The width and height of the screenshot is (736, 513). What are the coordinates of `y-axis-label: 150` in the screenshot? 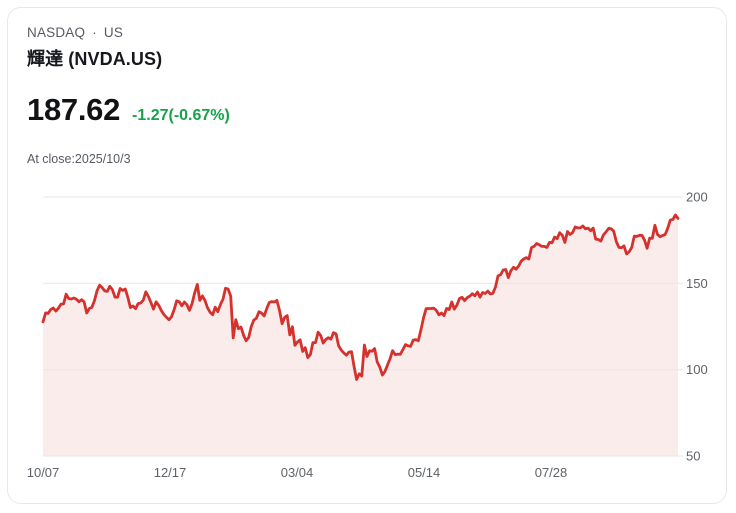 It's located at (697, 283).